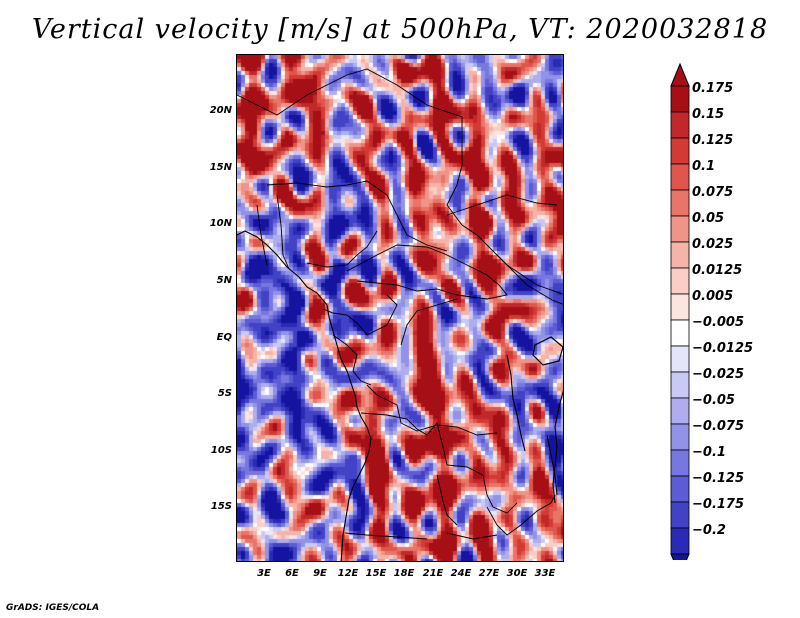 The height and width of the screenshot is (618, 800). I want to click on lon-tick-label: 6E, so click(292, 573).